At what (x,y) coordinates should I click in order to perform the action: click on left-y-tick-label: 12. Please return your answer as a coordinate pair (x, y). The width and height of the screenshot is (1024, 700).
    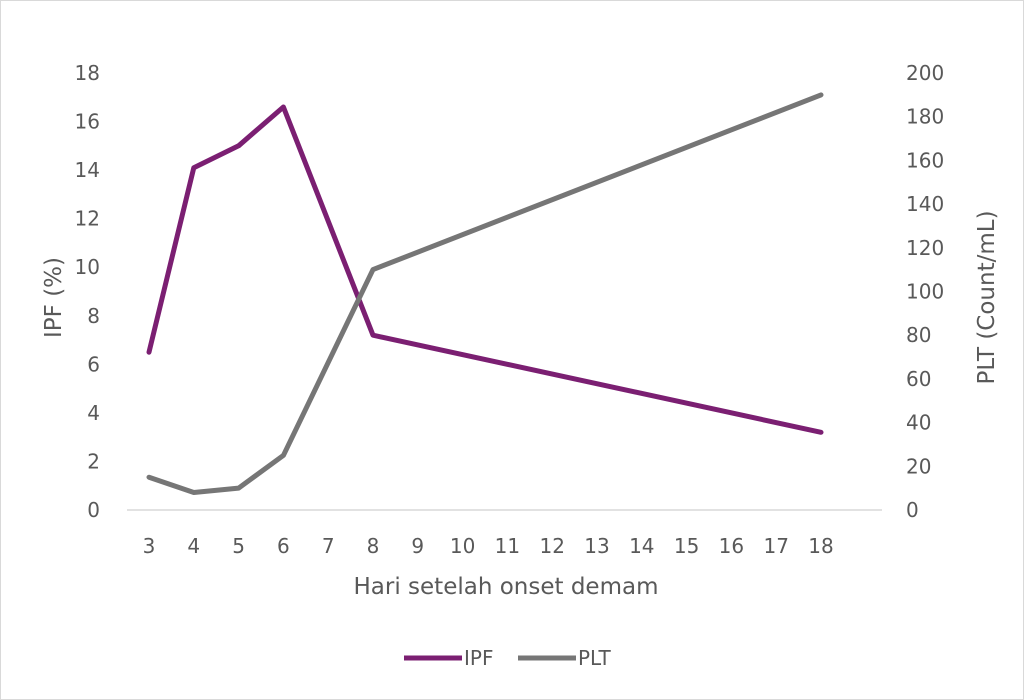
    Looking at the image, I should click on (87, 219).